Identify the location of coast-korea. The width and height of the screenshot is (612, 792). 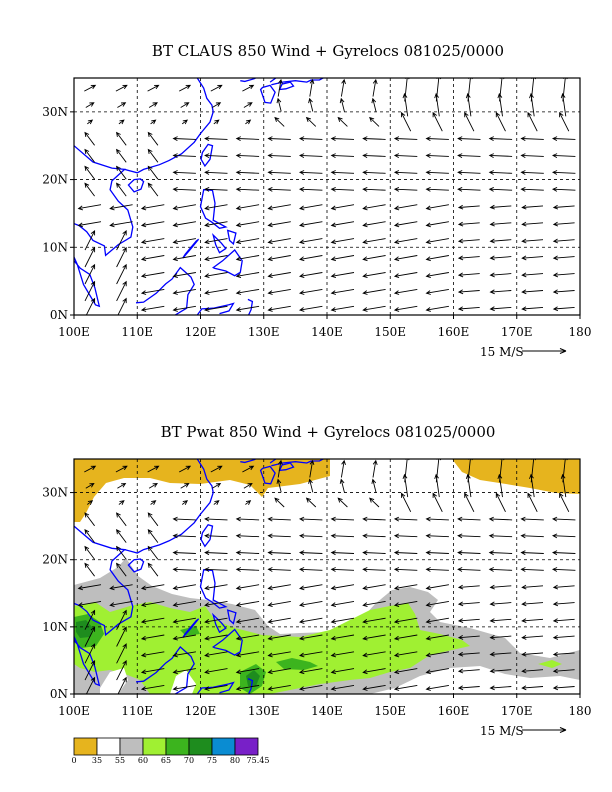
(248, 461).